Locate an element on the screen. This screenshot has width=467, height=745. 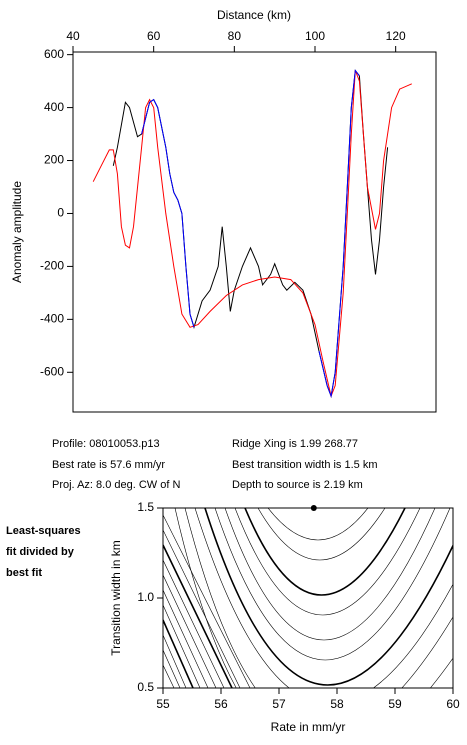
x-tick-label: 40 is located at coordinates (73, 36).